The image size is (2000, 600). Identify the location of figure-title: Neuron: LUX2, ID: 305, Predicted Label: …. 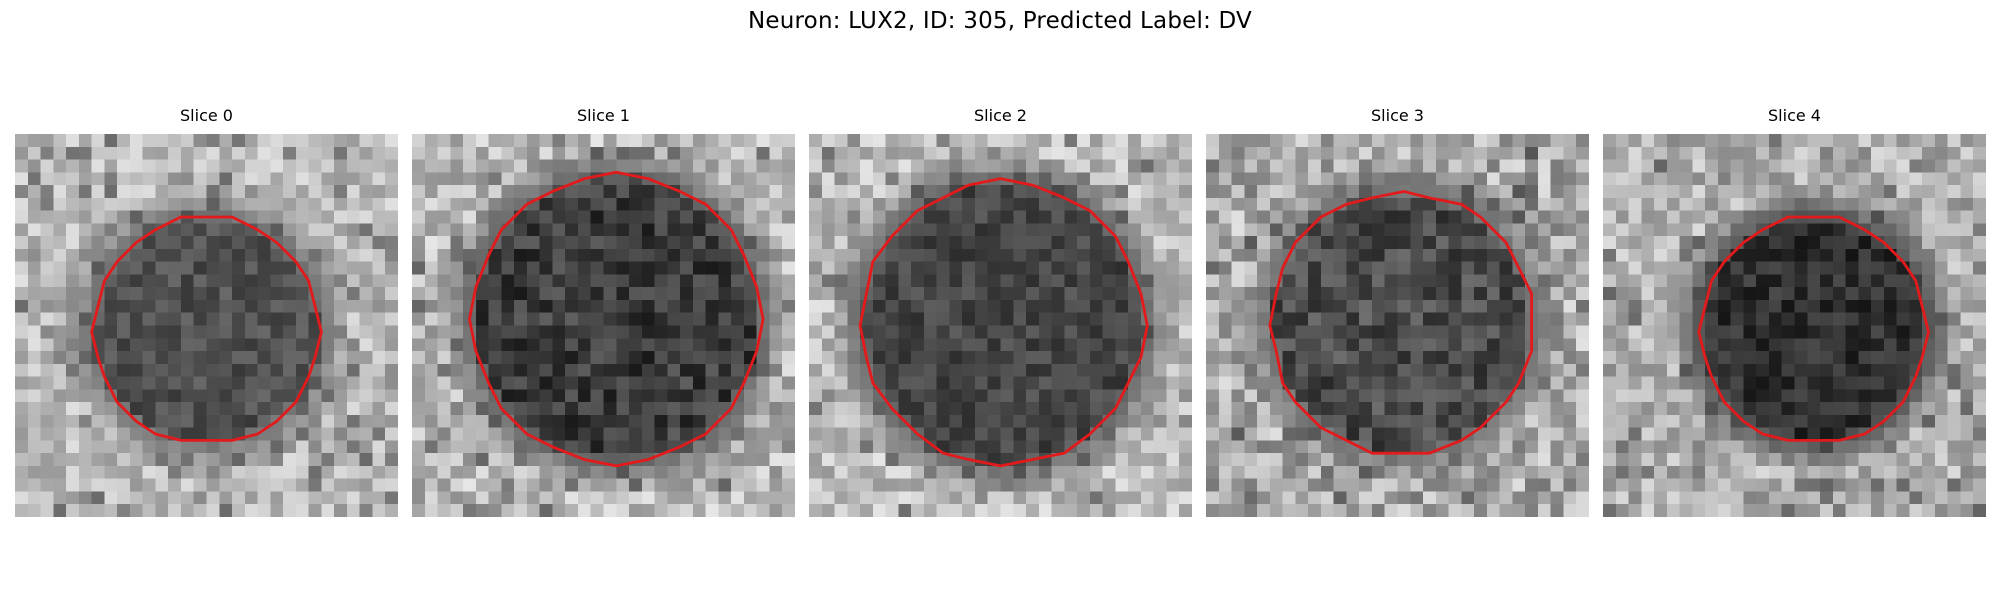
(999, 21).